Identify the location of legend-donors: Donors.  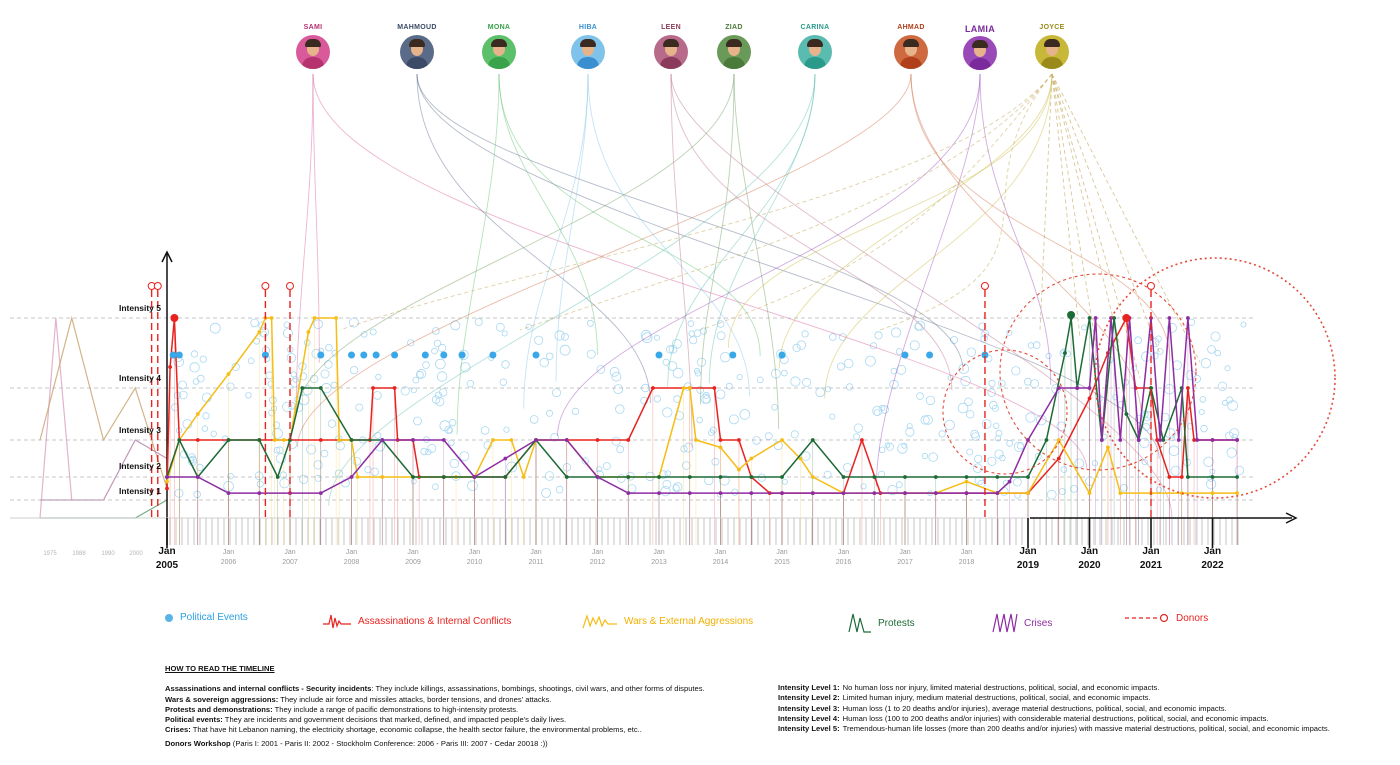
(1166, 618).